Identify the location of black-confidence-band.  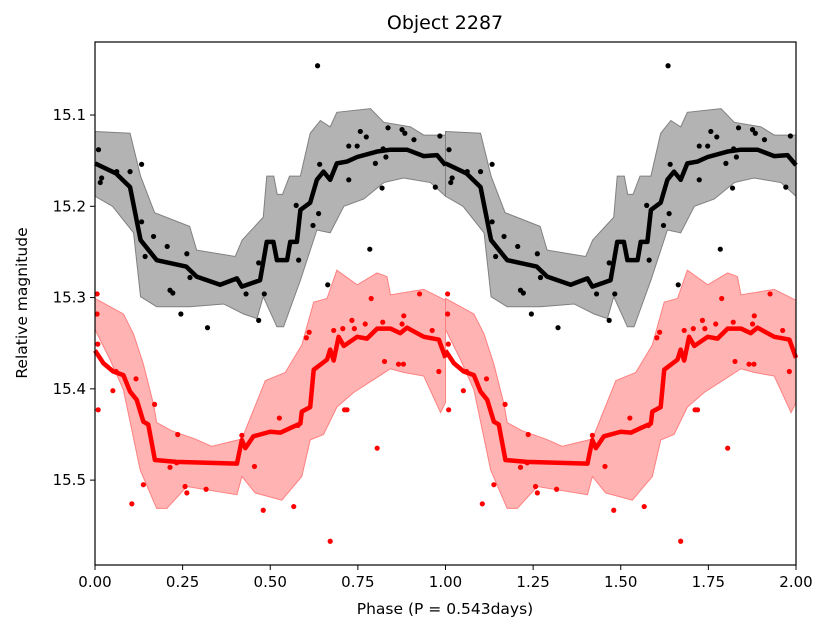
(621, 218).